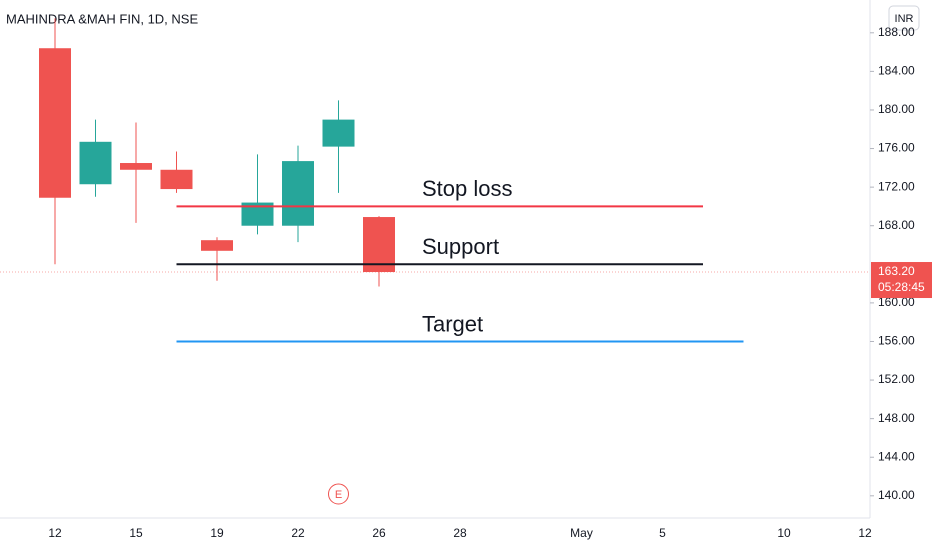  What do you see at coordinates (896, 456) in the screenshot?
I see `y-tick-label: 144.00` at bounding box center [896, 456].